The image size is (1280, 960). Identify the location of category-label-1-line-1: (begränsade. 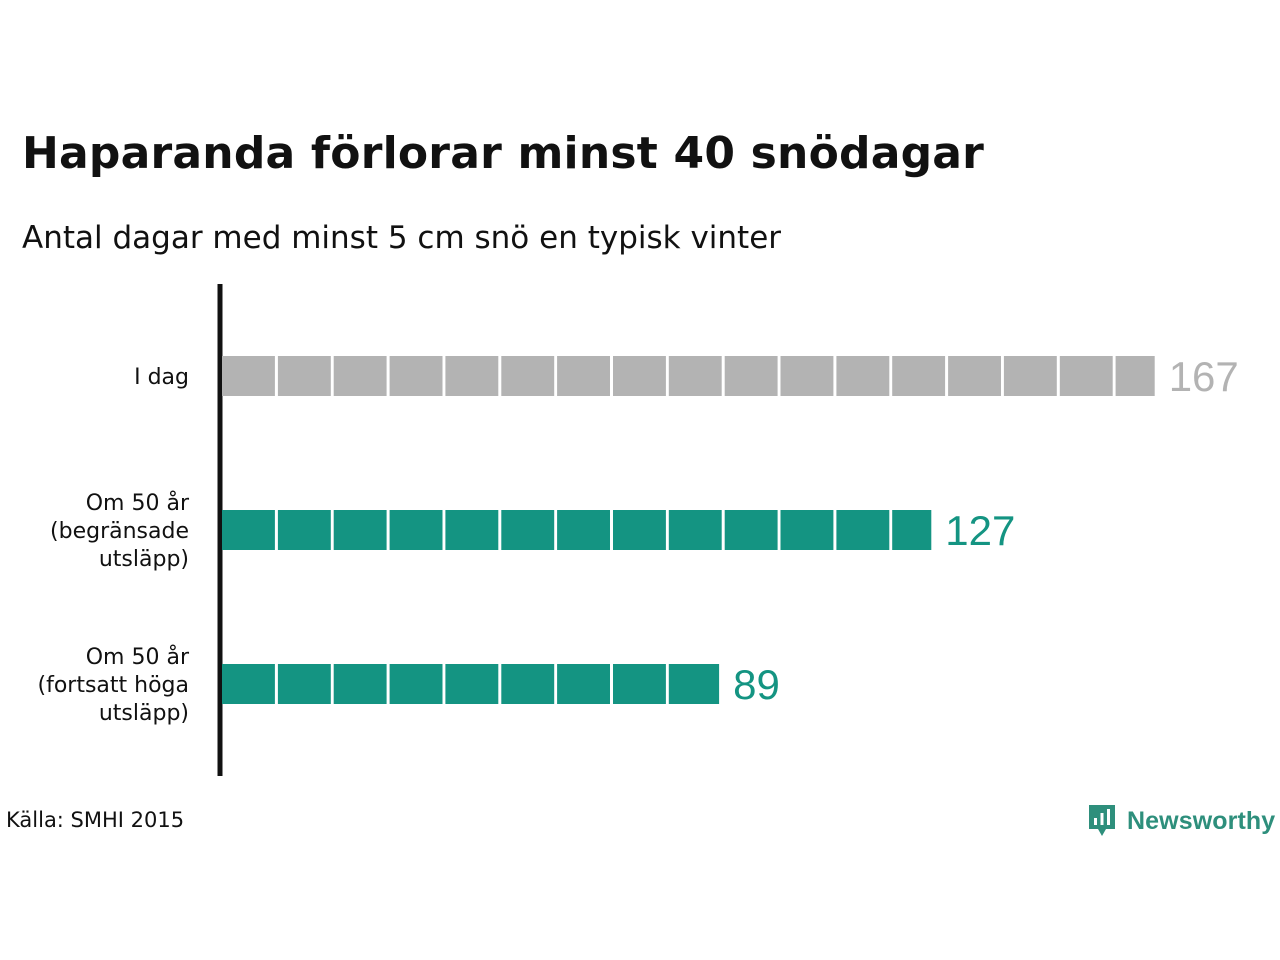
(119, 531).